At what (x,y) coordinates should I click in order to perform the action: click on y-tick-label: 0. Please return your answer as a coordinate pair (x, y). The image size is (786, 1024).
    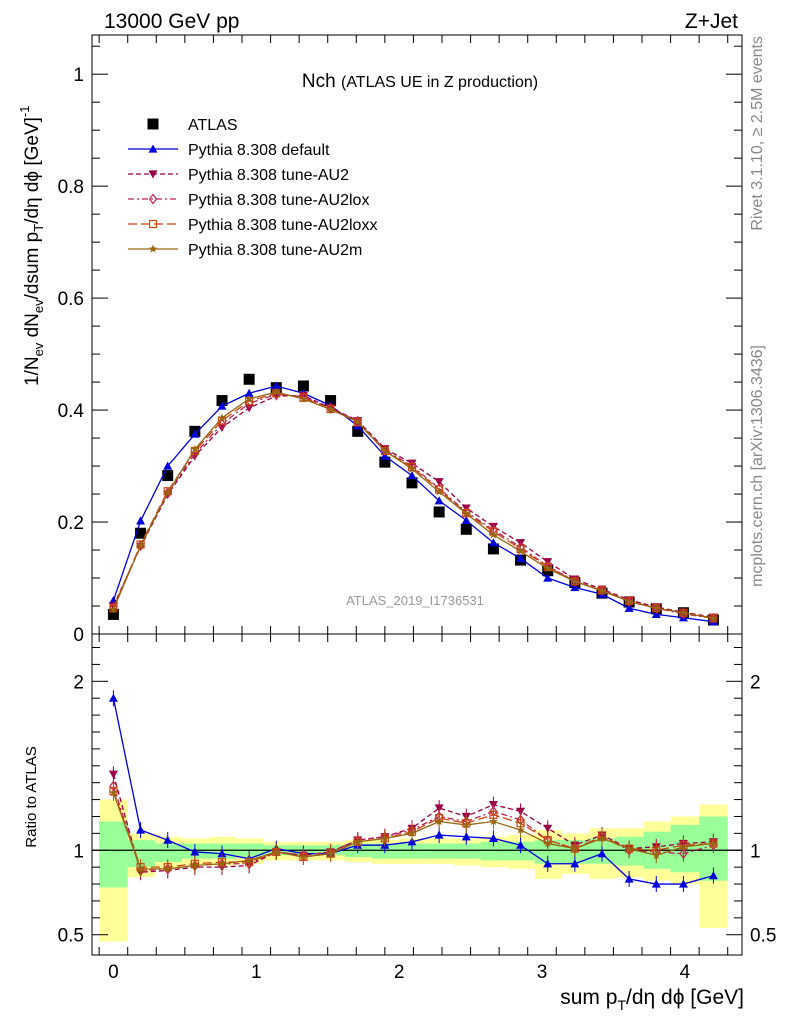
    Looking at the image, I should click on (78, 635).